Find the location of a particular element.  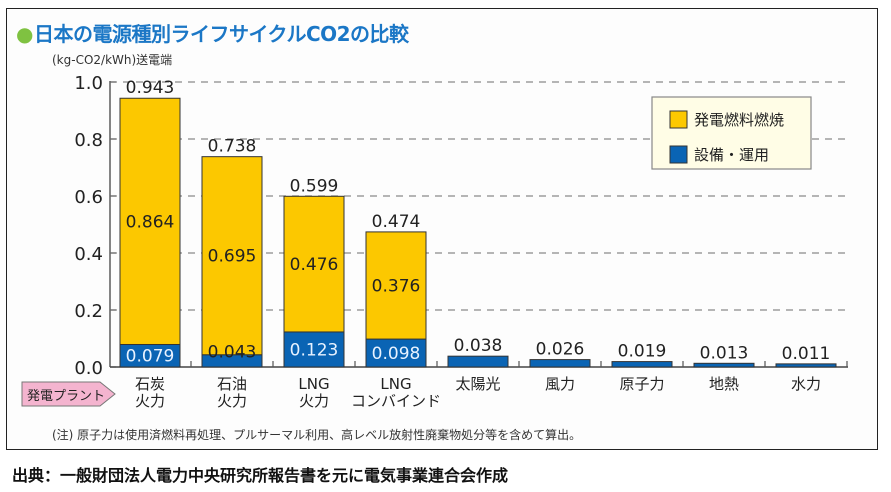

fuel-value-label: 0.864 is located at coordinates (150, 222).